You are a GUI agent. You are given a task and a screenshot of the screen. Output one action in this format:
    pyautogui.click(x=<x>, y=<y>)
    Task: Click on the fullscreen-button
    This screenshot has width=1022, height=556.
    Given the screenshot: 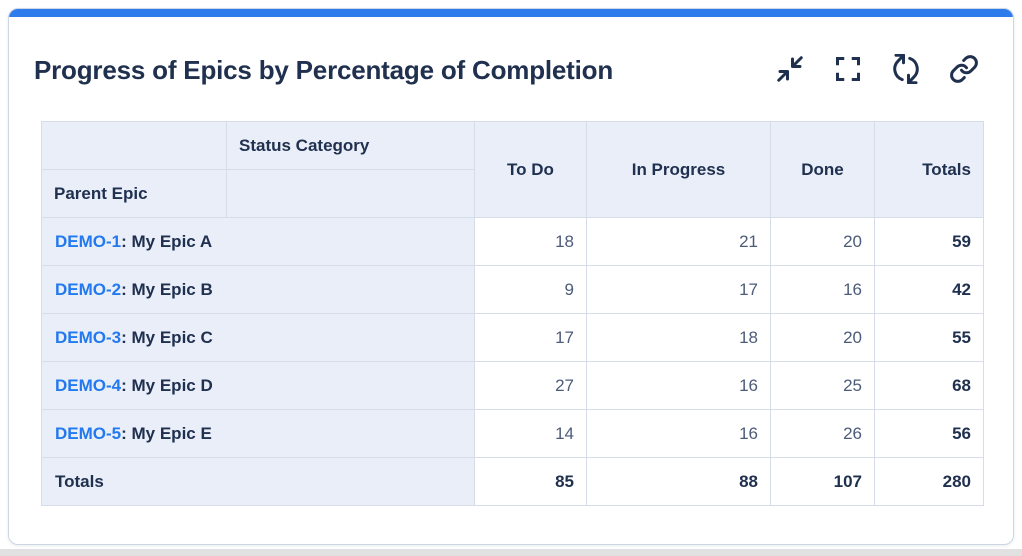 What is the action you would take?
    pyautogui.click(x=848, y=70)
    